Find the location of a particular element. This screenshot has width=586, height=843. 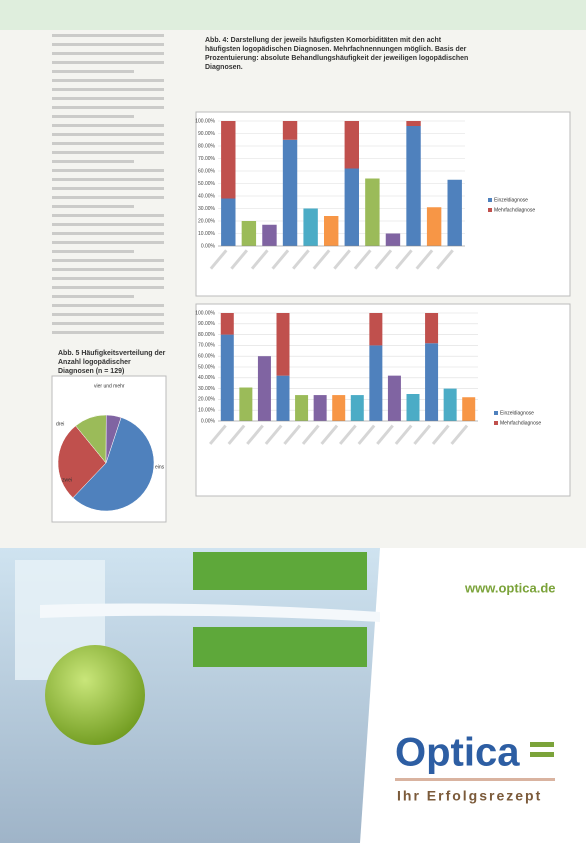

y-tick-label: 20.00% is located at coordinates (207, 221).